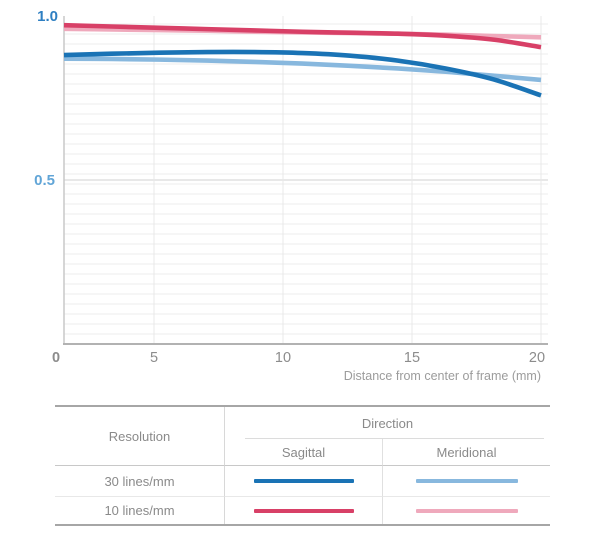 This screenshot has height=550, width=604. Describe the element at coordinates (302, 36) in the screenshot. I see `curve-10-lines-mm-sagittal` at that location.